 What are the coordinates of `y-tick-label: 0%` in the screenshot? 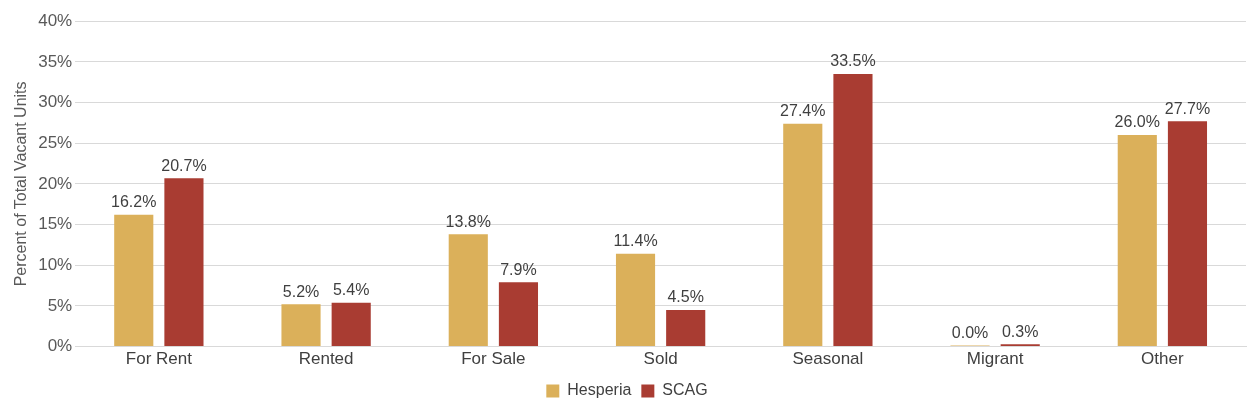 It's located at (60, 346).